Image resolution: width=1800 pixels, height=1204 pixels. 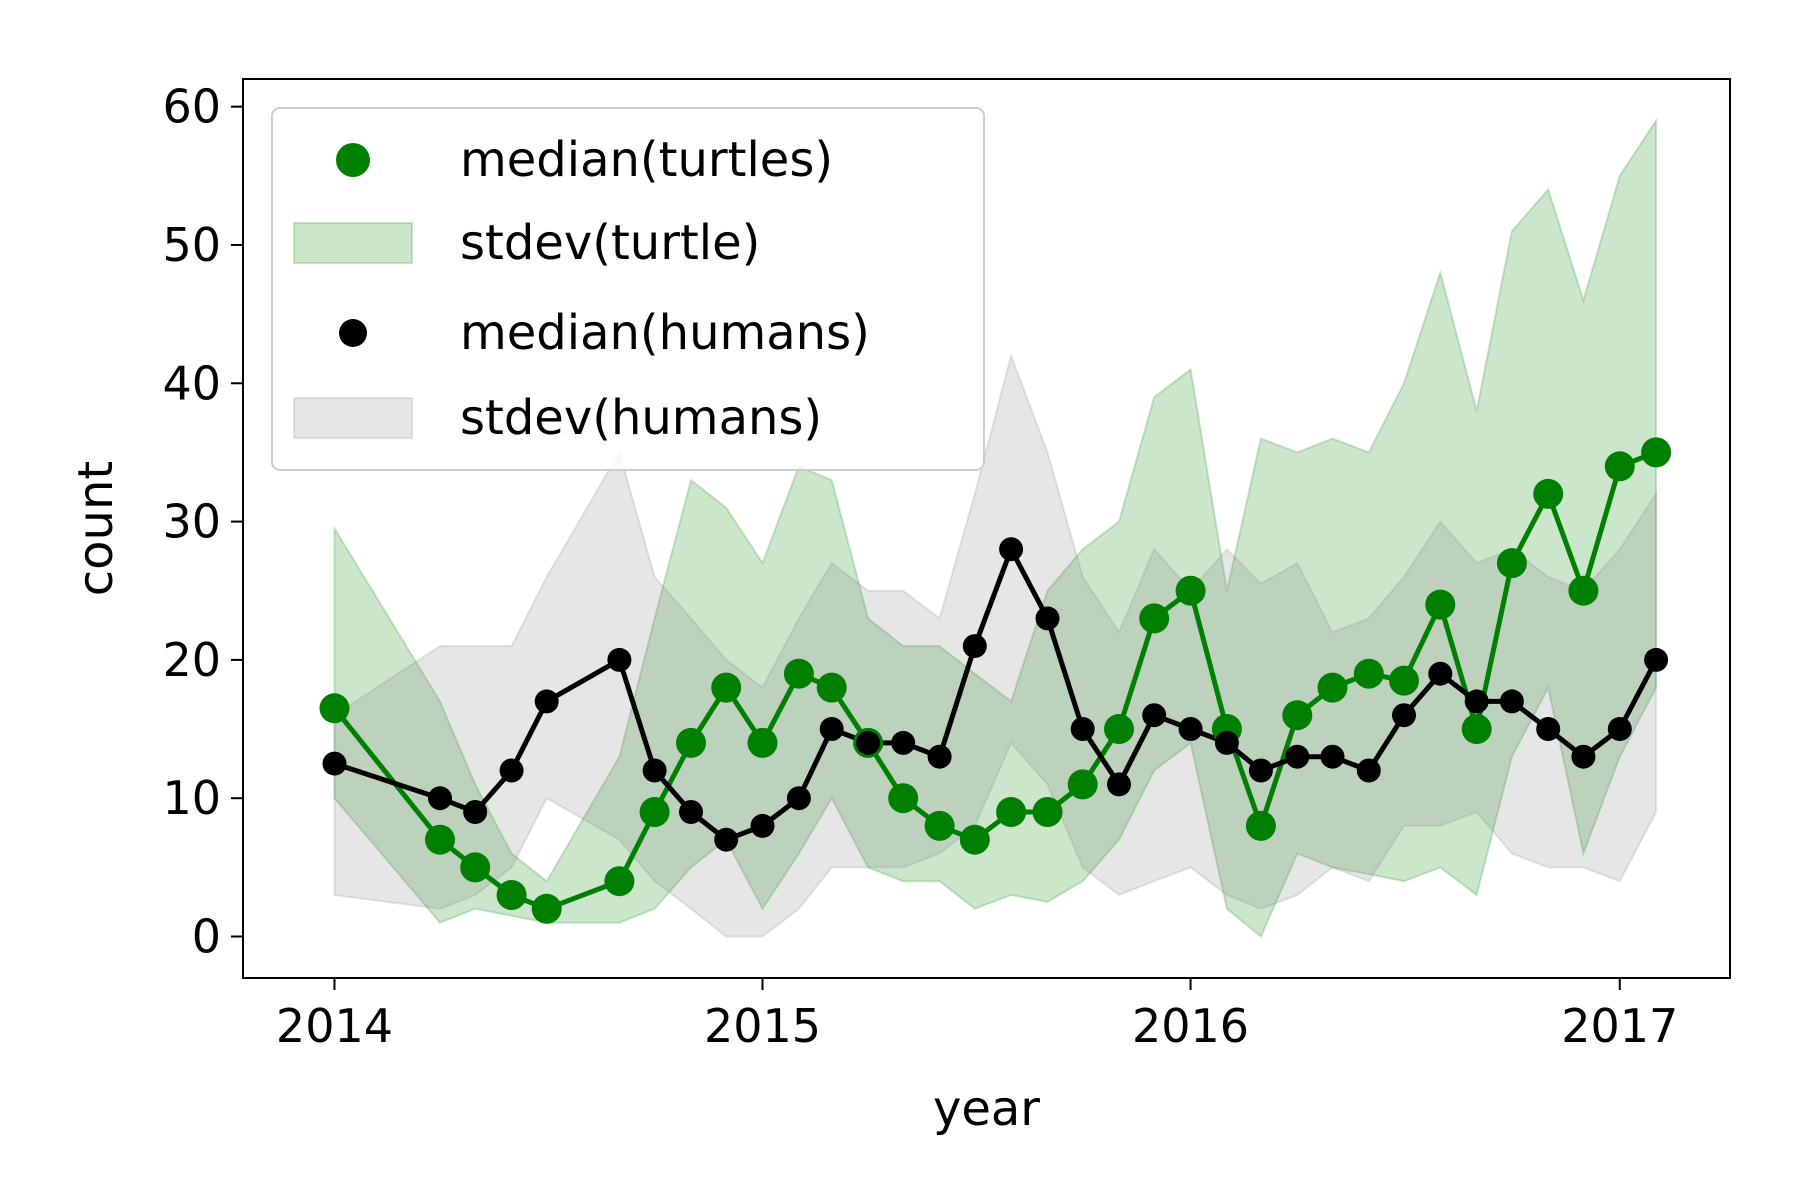 I want to click on y-tick-label: 50, so click(x=191, y=245).